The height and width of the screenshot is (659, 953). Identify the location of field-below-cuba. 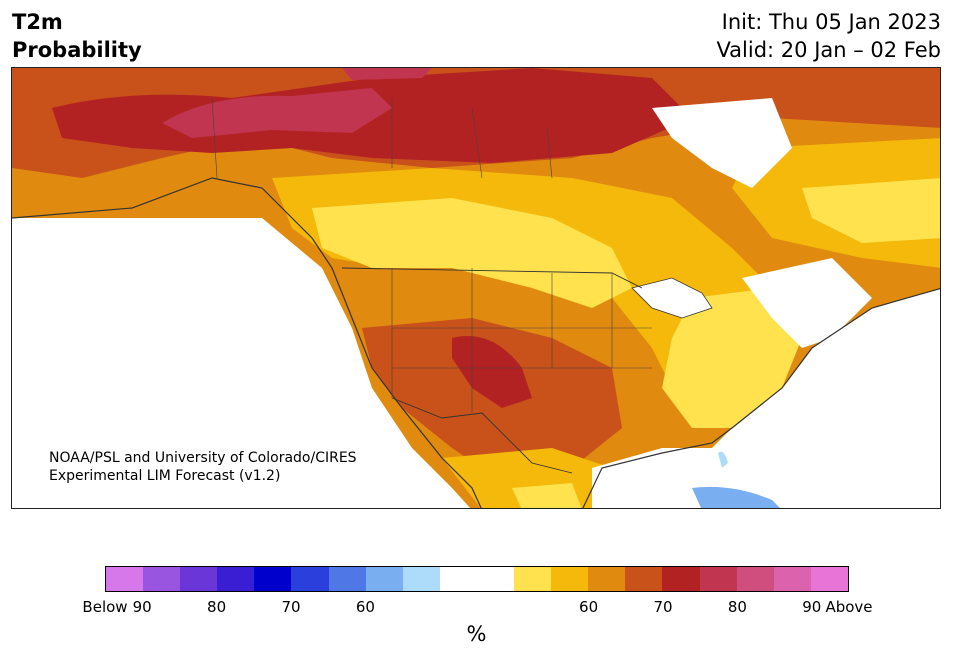
(736, 497).